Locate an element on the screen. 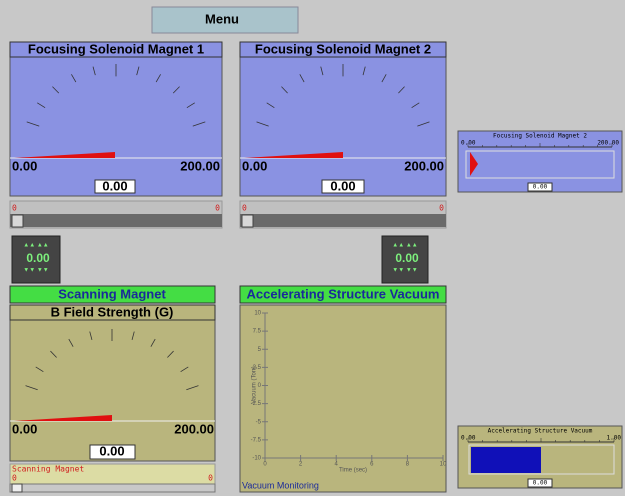  y-tick-label: -2.5 is located at coordinates (256, 404).